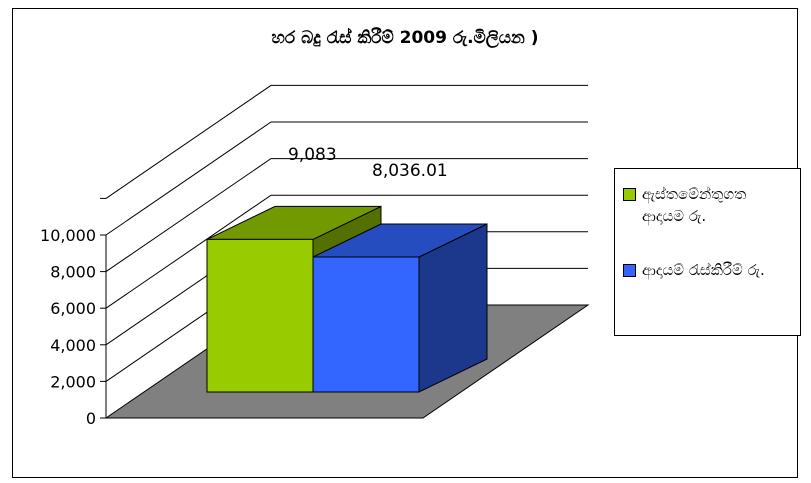 The image size is (811, 483). Describe the element at coordinates (73, 272) in the screenshot. I see `y-tick-label: 8,000` at that location.